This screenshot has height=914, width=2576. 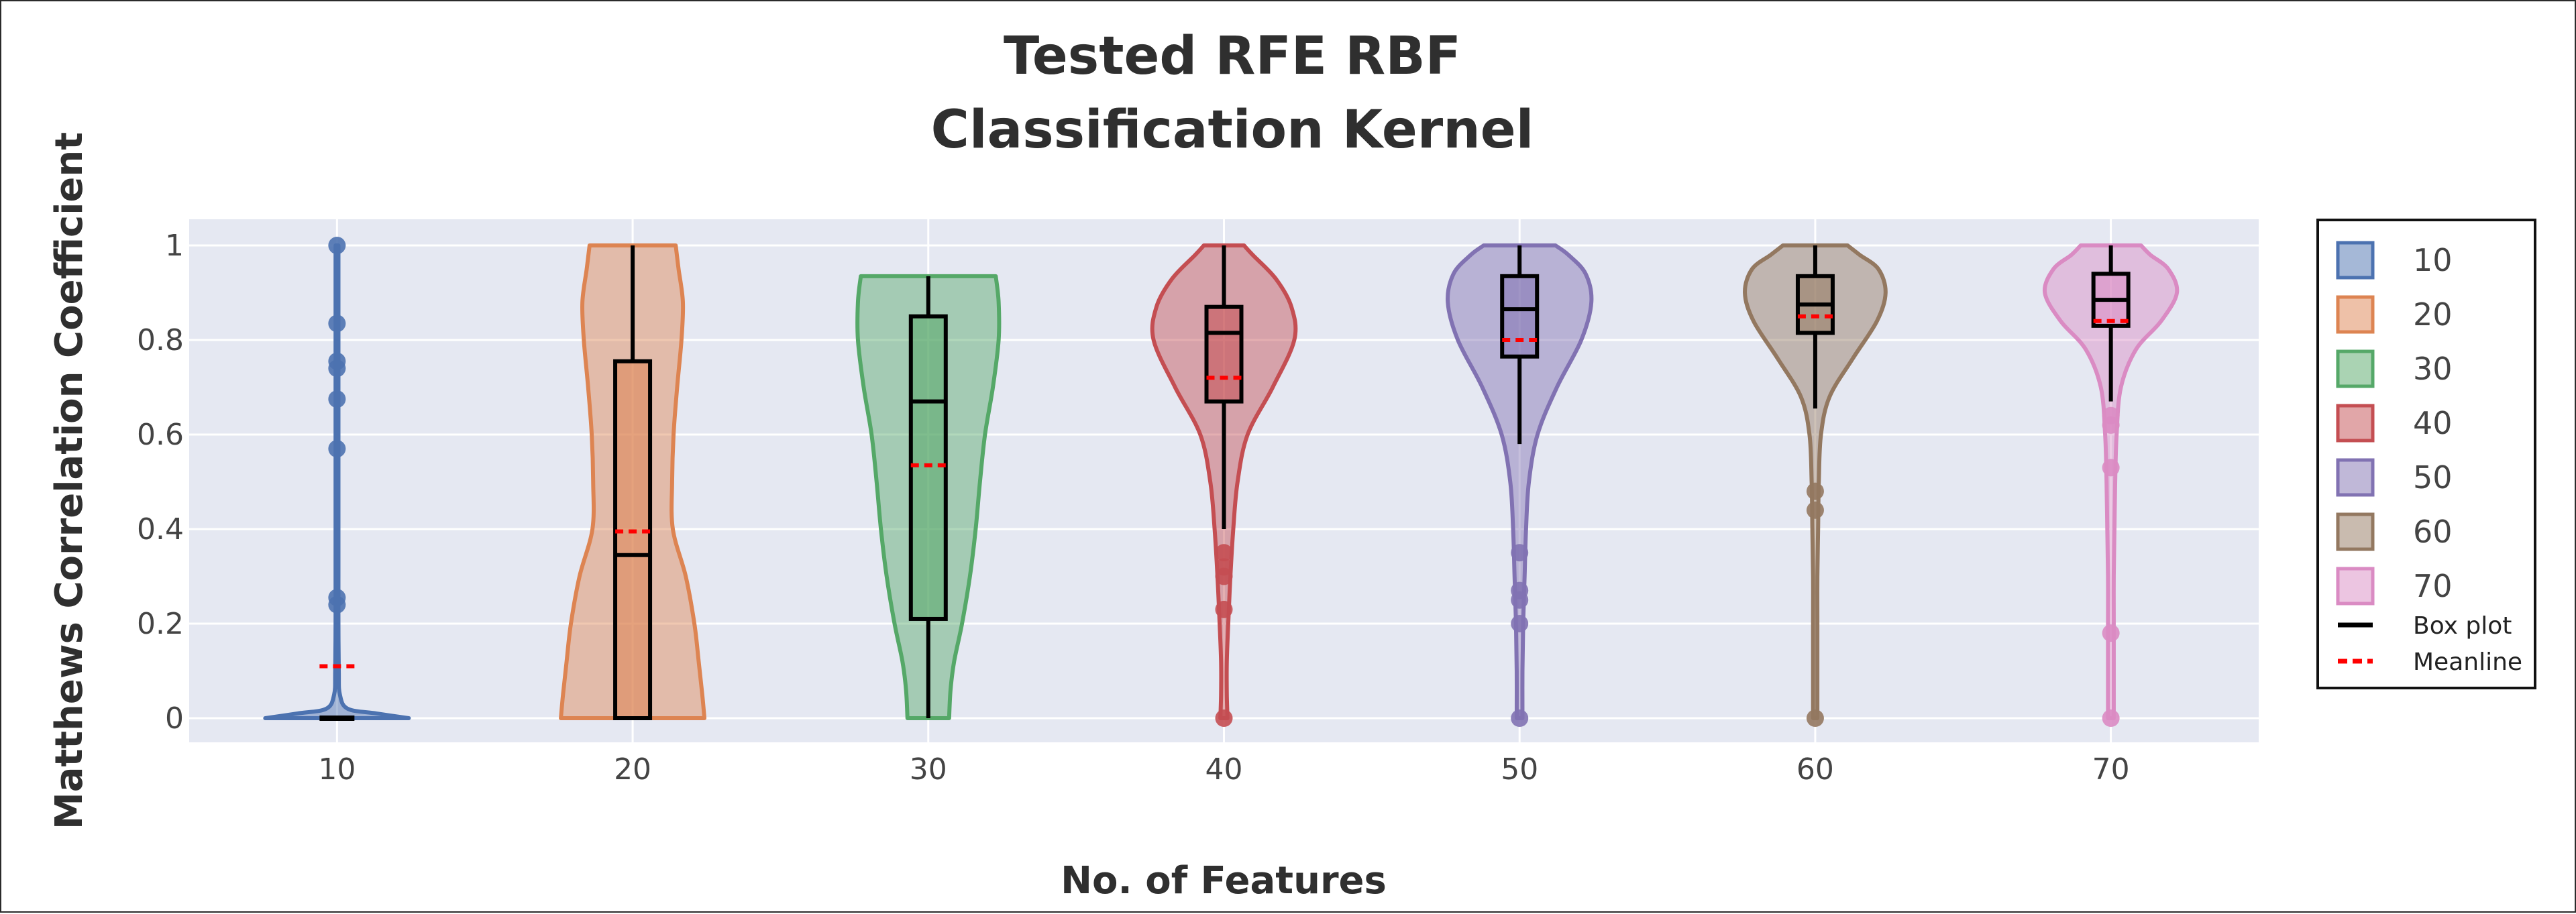 I want to click on legend-item-60: 60, so click(x=2394, y=531).